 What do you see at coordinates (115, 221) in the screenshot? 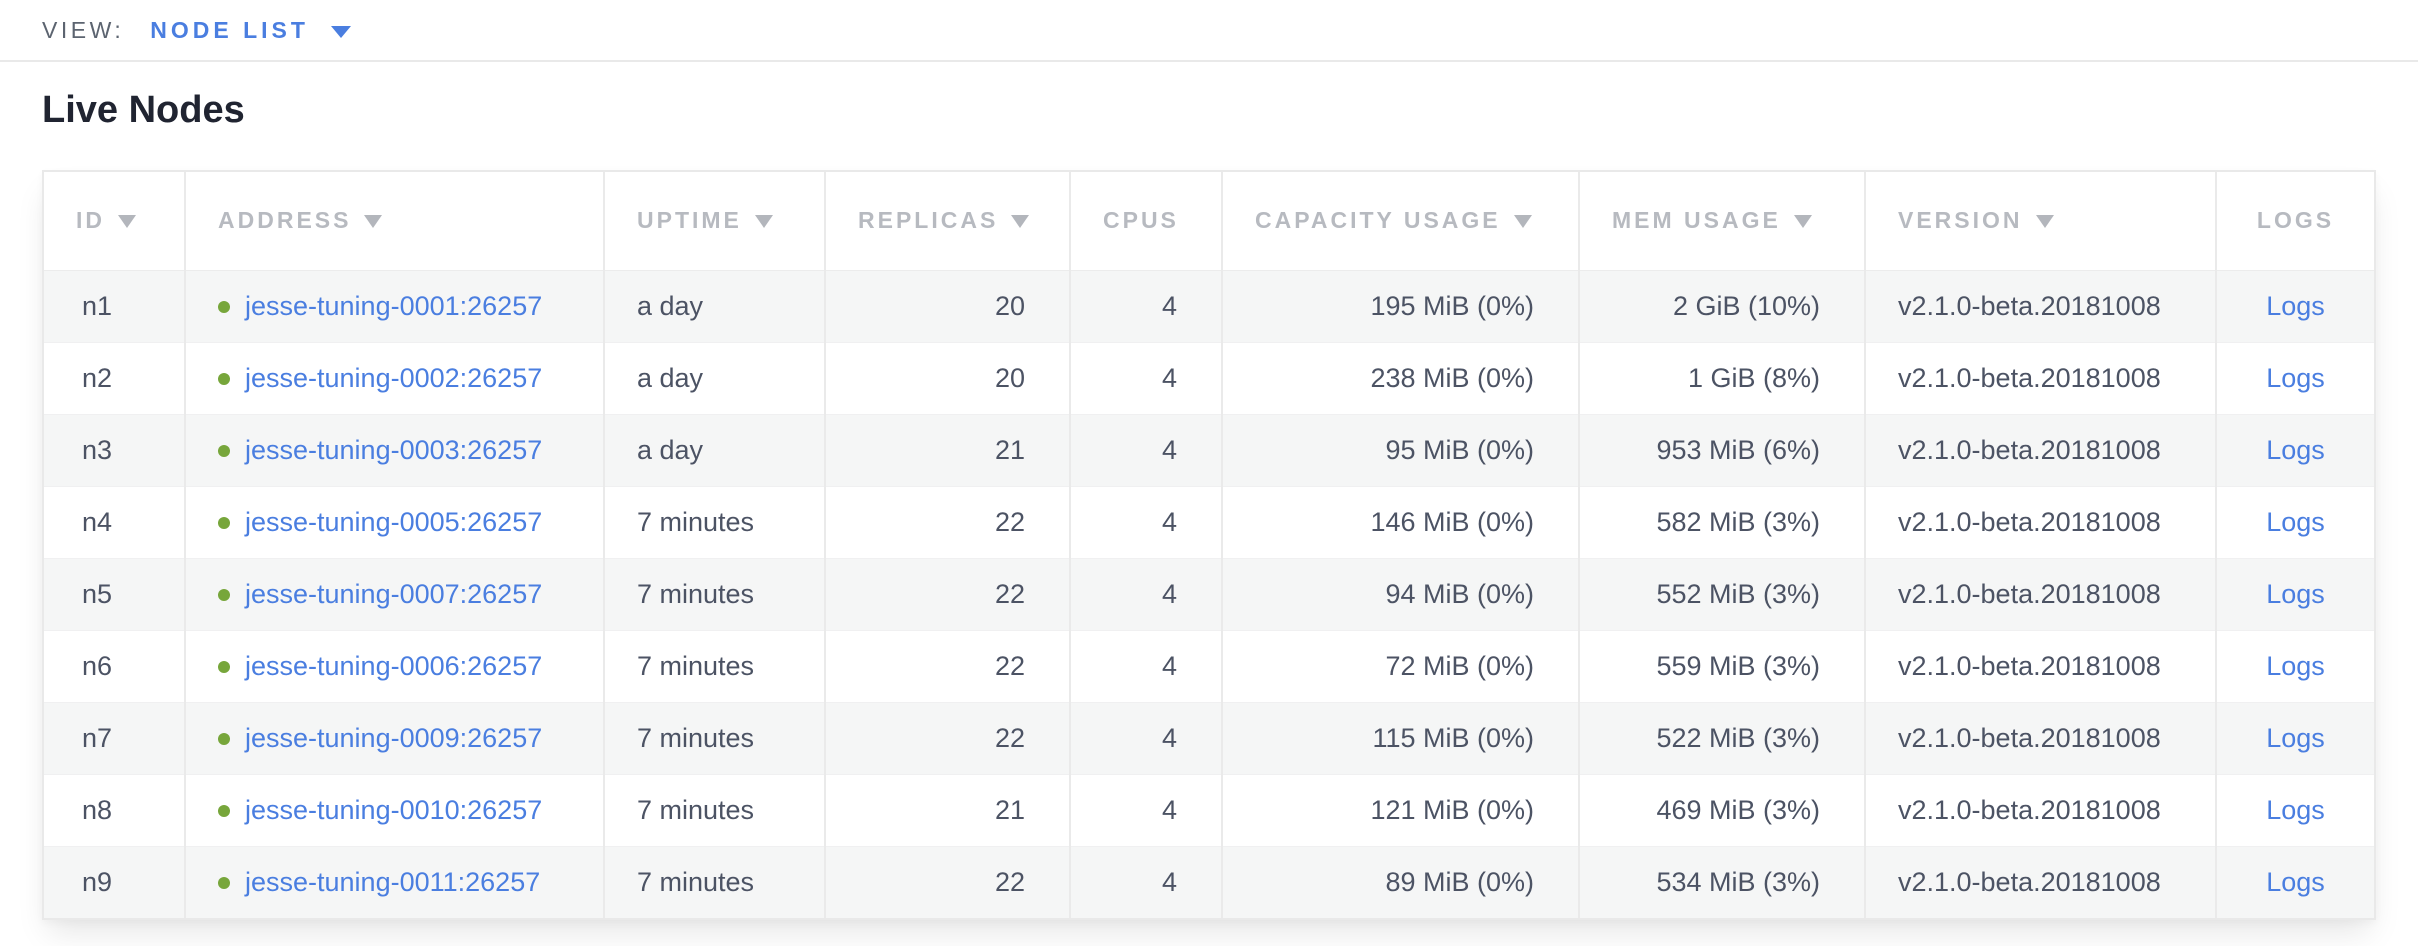
I see `column-header-id: ID` at bounding box center [115, 221].